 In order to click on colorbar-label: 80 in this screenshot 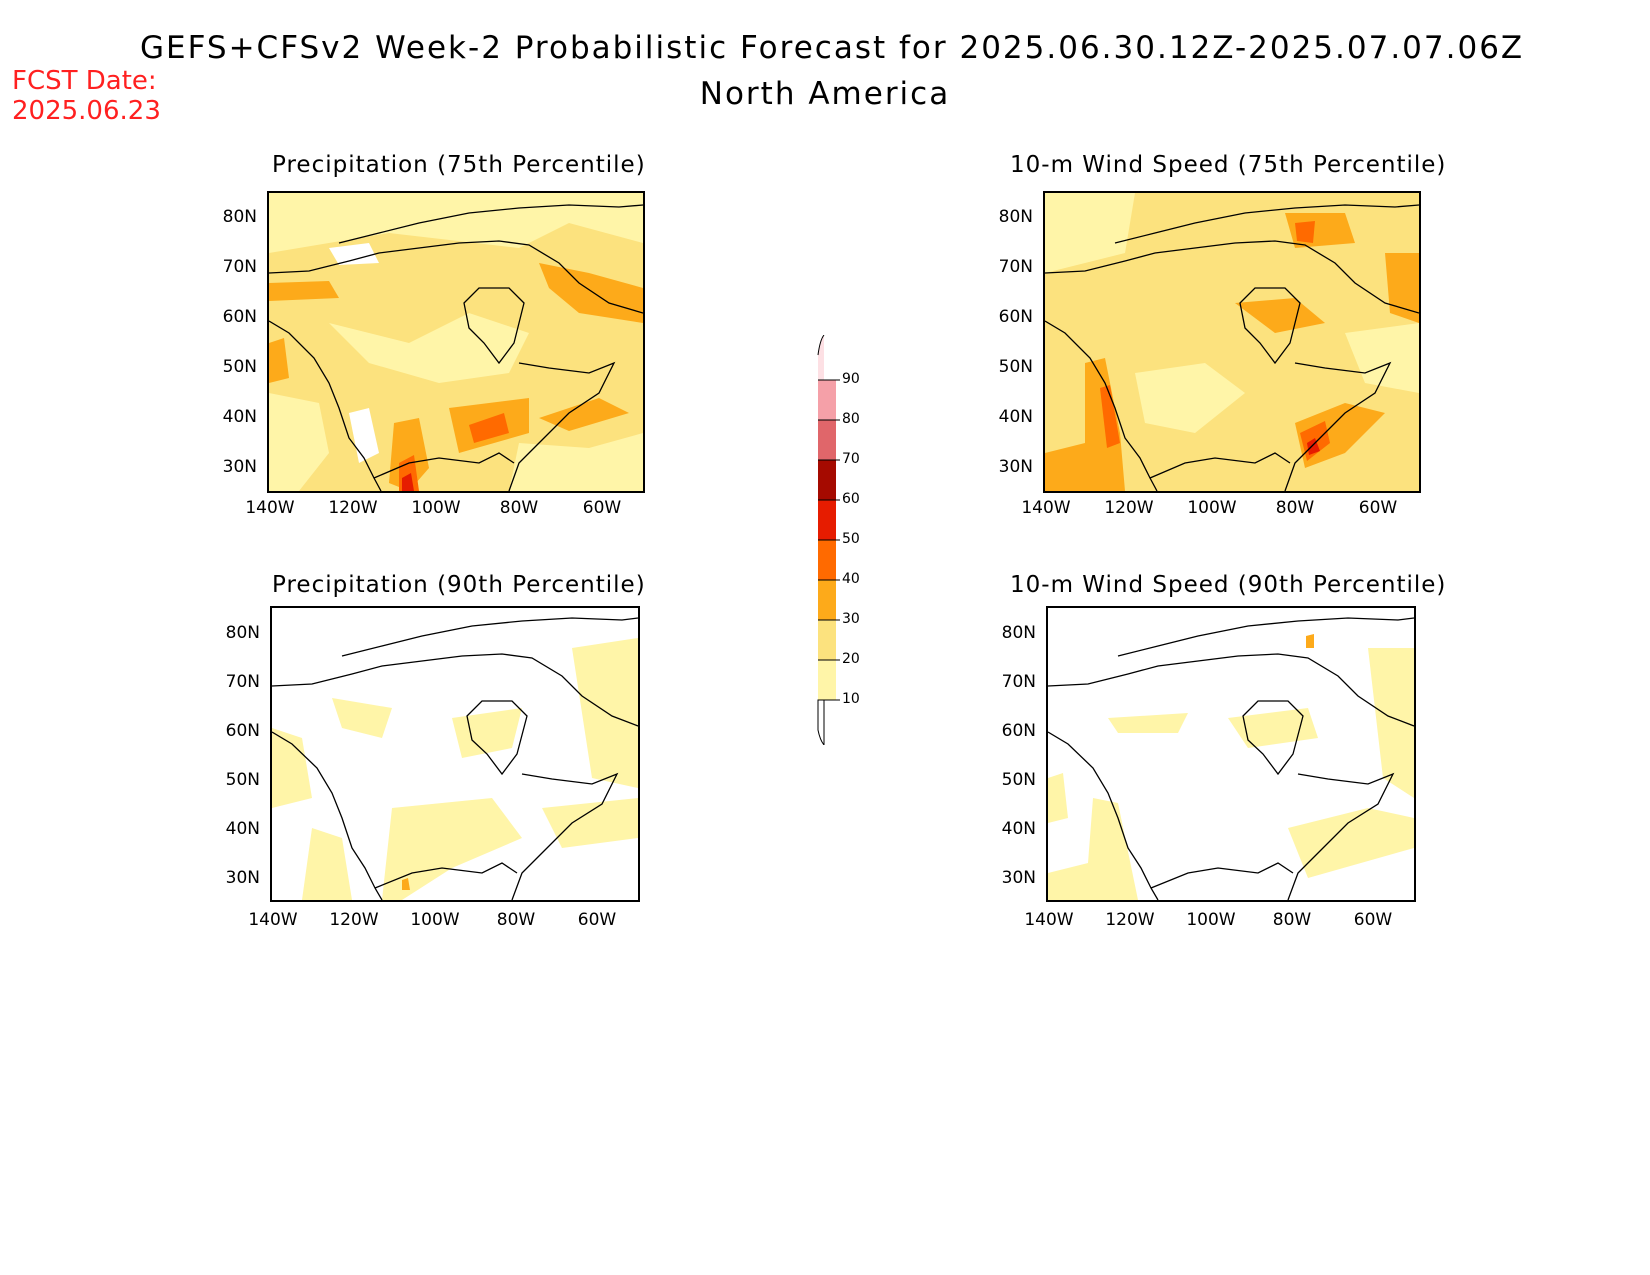, I will do `click(851, 419)`.